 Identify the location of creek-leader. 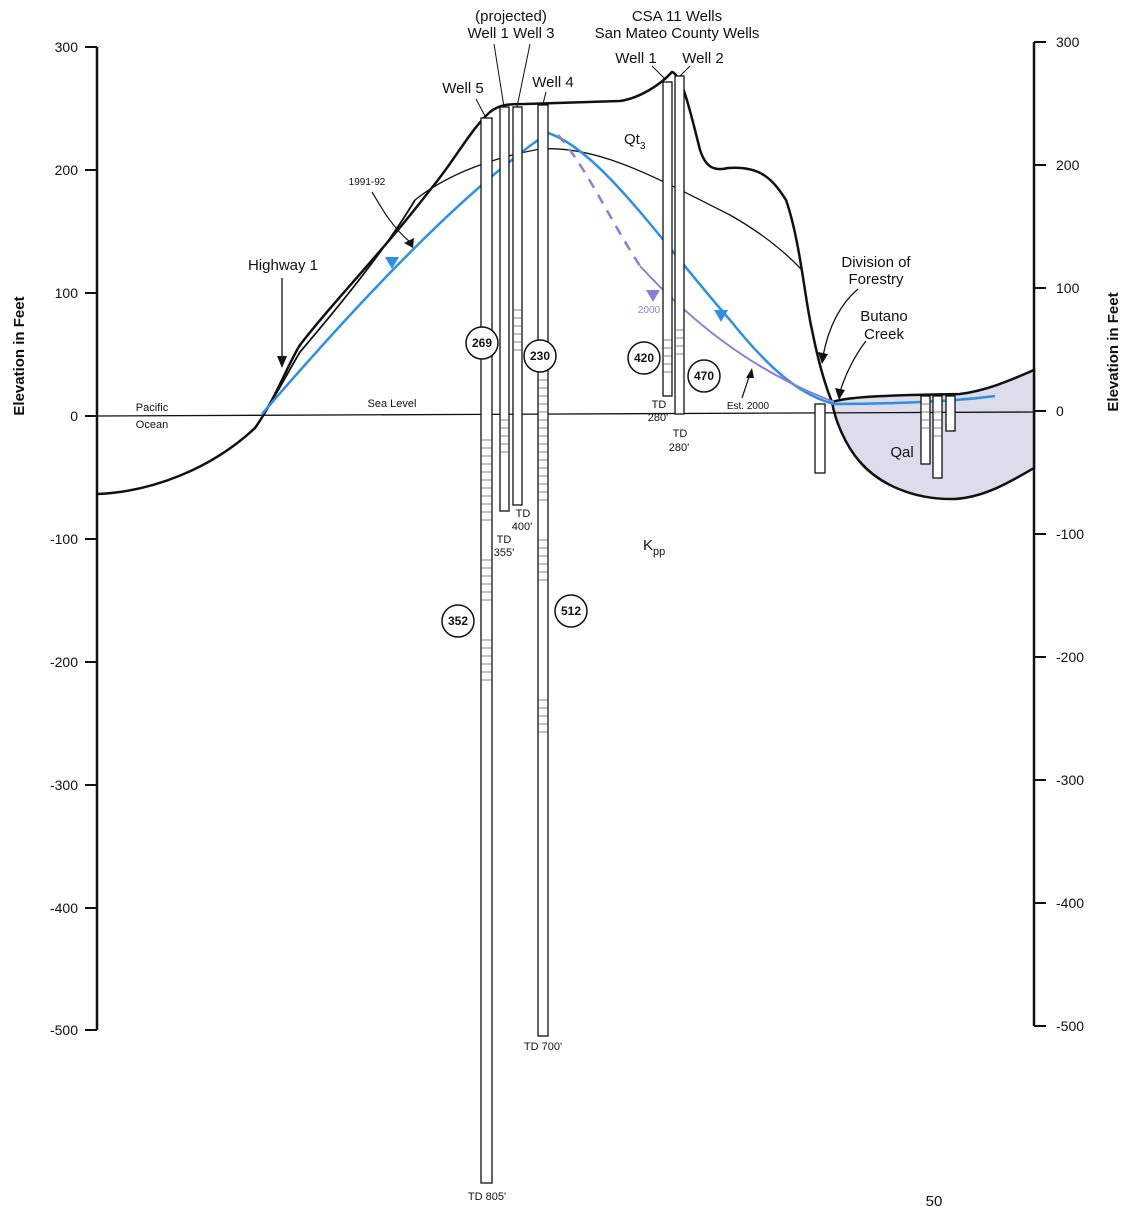
(853, 366).